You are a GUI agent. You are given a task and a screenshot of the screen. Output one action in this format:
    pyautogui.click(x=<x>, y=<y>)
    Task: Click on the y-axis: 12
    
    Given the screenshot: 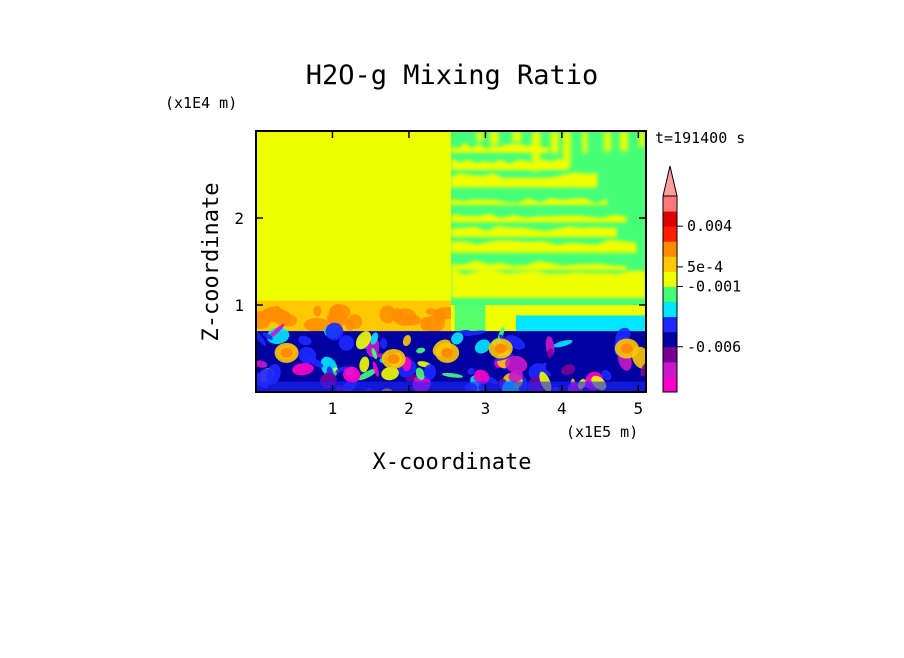 What is the action you would take?
    pyautogui.click(x=440, y=262)
    